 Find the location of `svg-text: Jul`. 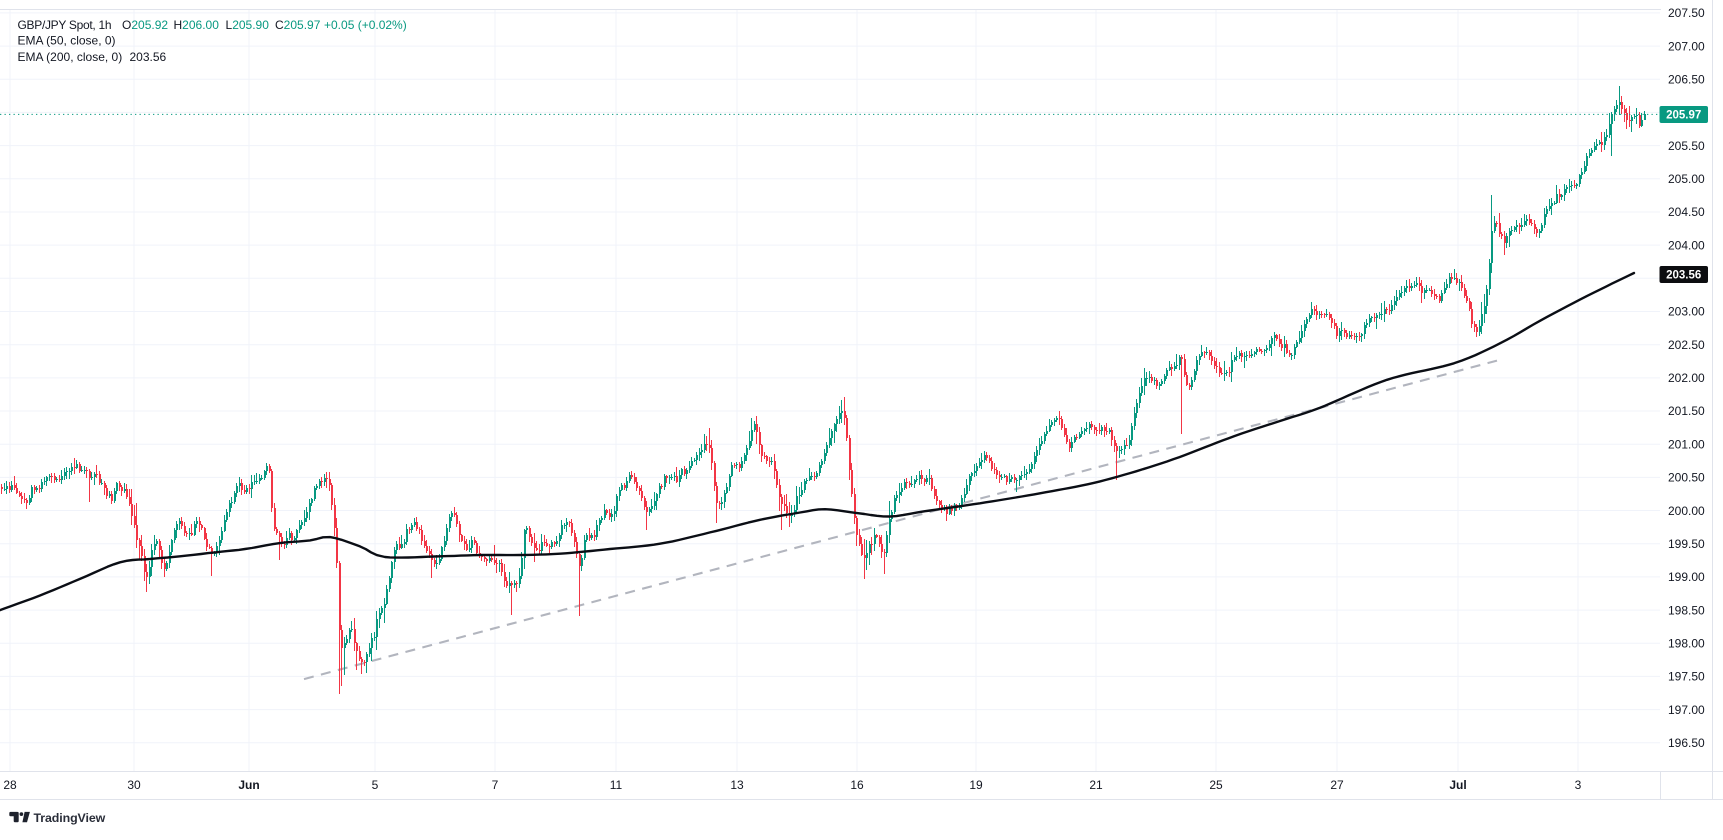

svg-text: Jul is located at coordinates (1457, 785).